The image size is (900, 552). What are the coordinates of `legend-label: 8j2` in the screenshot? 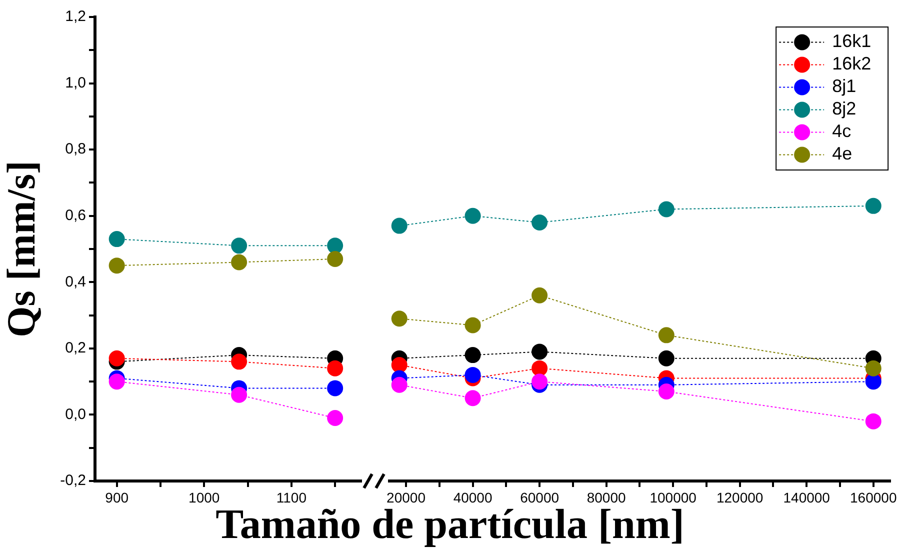 It's located at (844, 108).